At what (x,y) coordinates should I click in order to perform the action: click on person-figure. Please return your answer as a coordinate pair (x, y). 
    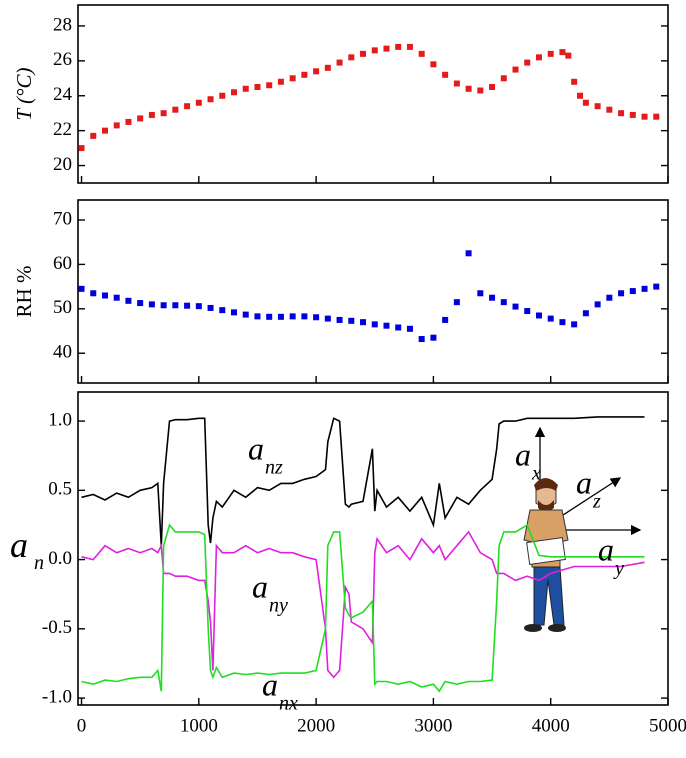
    Looking at the image, I should click on (546, 555).